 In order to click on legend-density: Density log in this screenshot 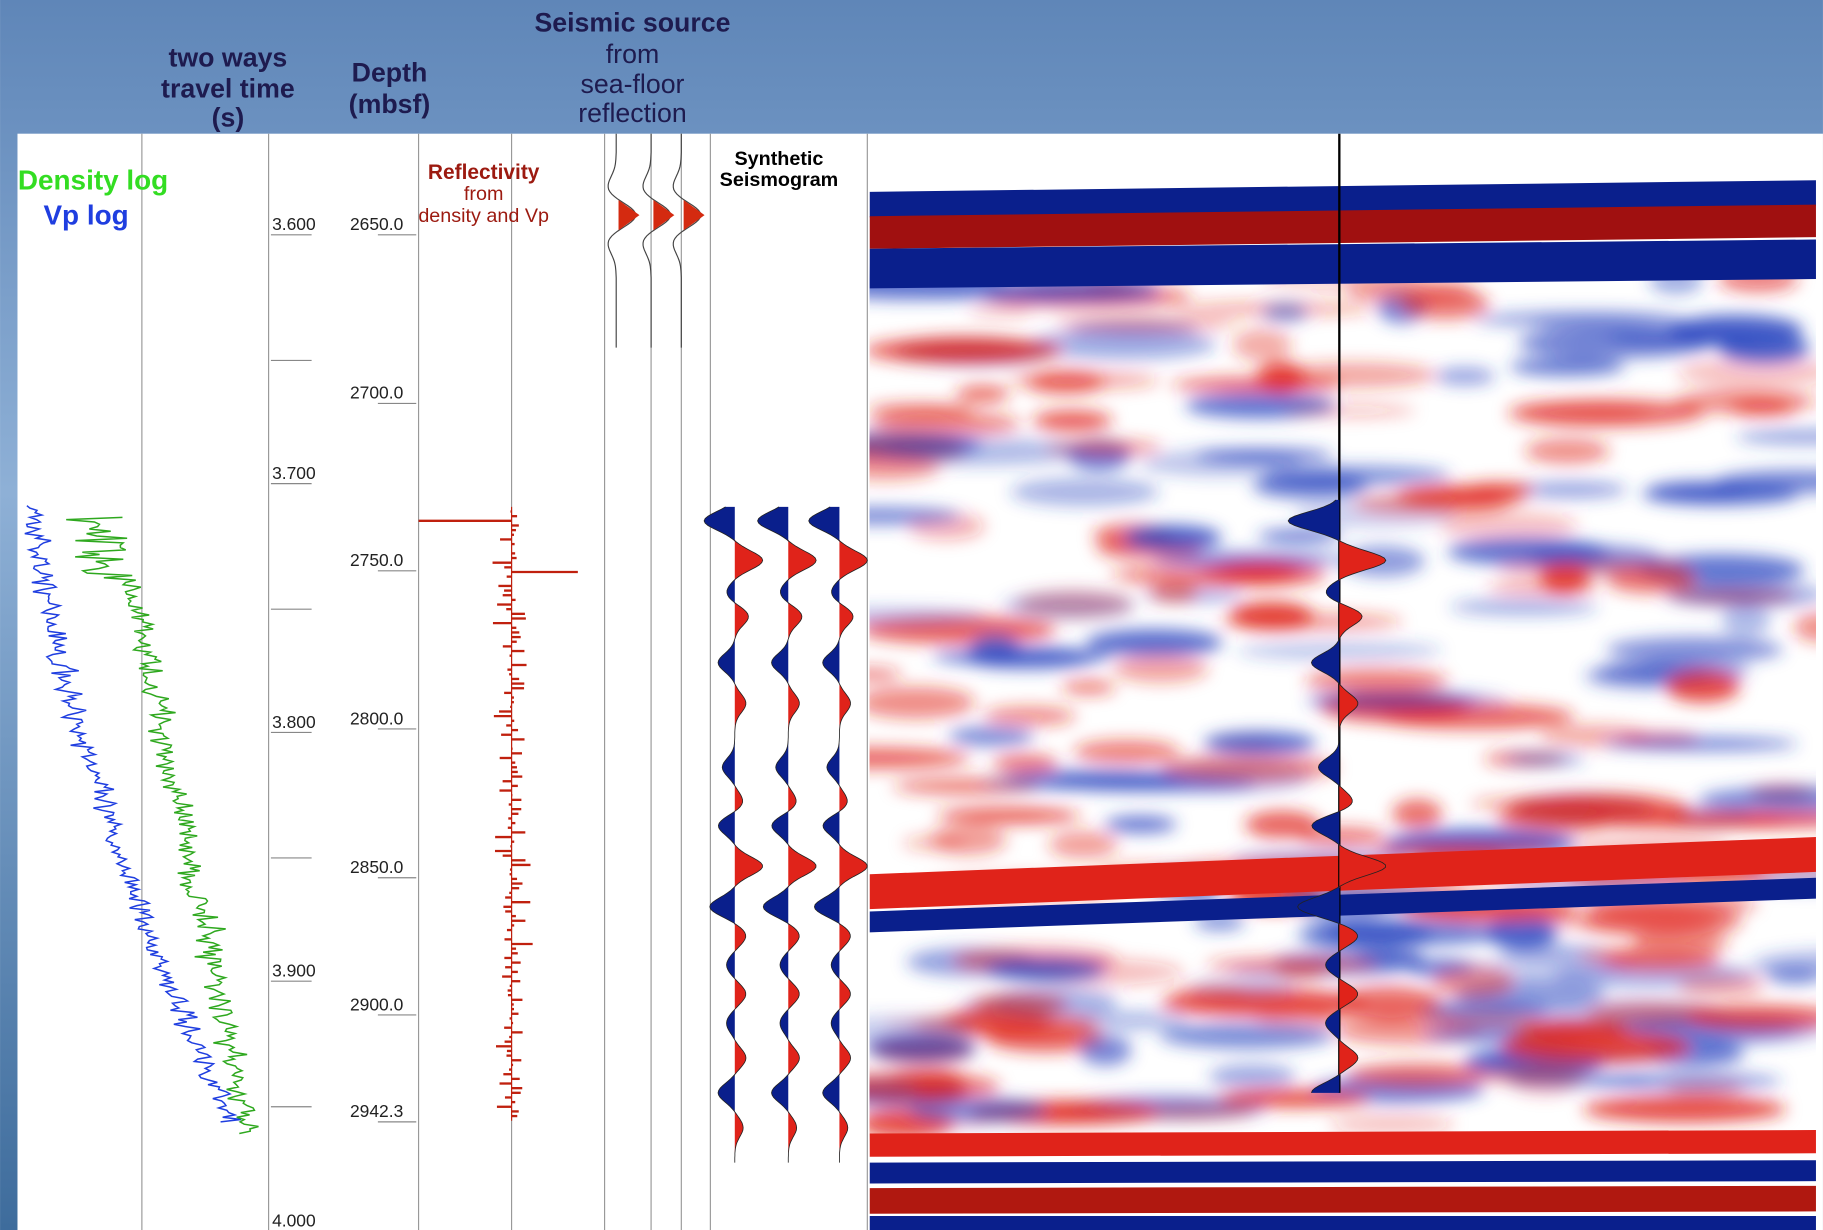, I will do `click(93, 179)`.